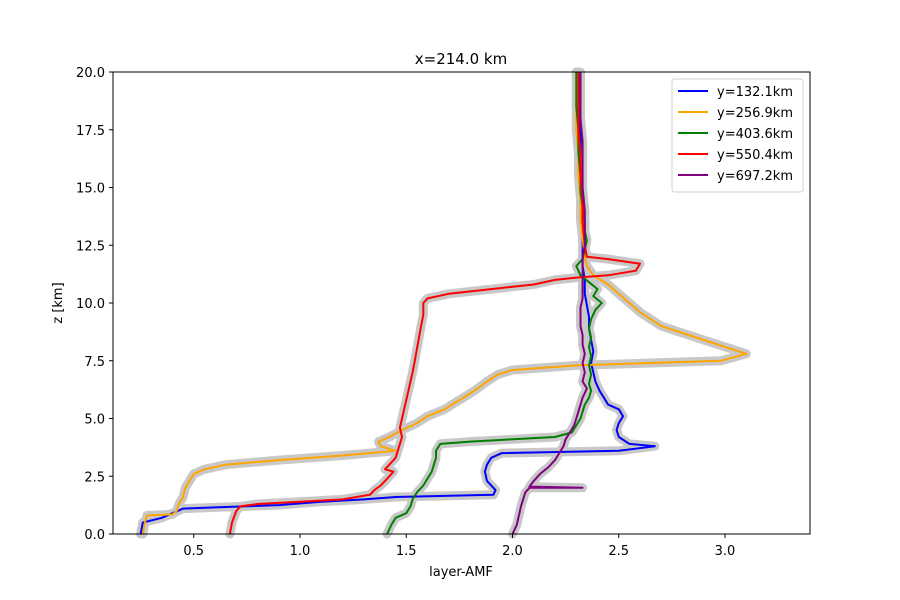 This screenshot has height=600, width=900. Describe the element at coordinates (755, 92) in the screenshot. I see `legend-label-1: y=132.1km` at that location.